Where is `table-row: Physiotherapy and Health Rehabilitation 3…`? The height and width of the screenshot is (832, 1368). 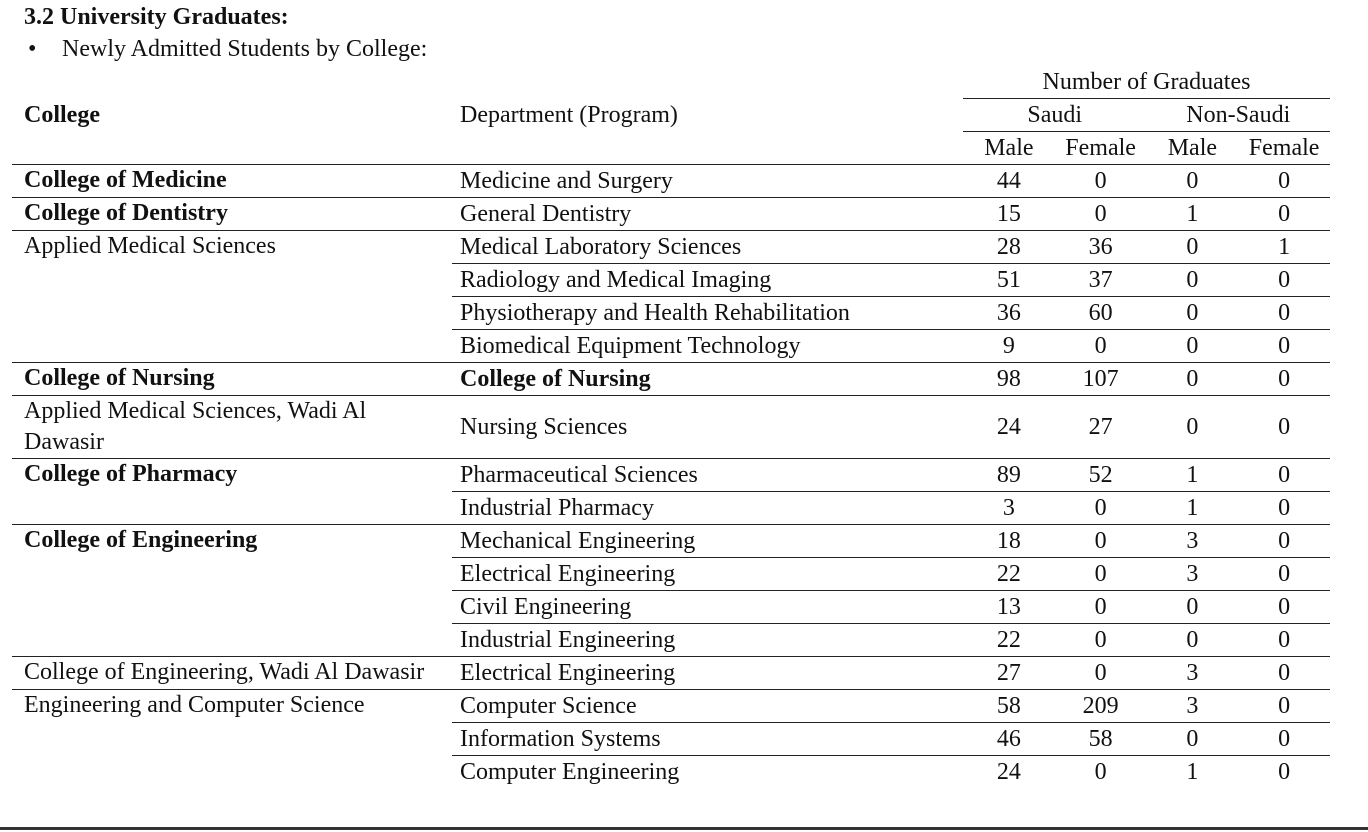 table-row: Physiotherapy and Health Rehabilitation 3… is located at coordinates (671, 313).